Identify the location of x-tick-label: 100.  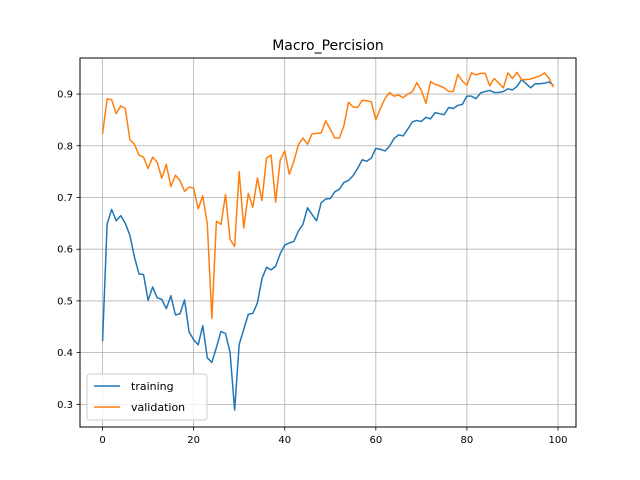
(557, 440).